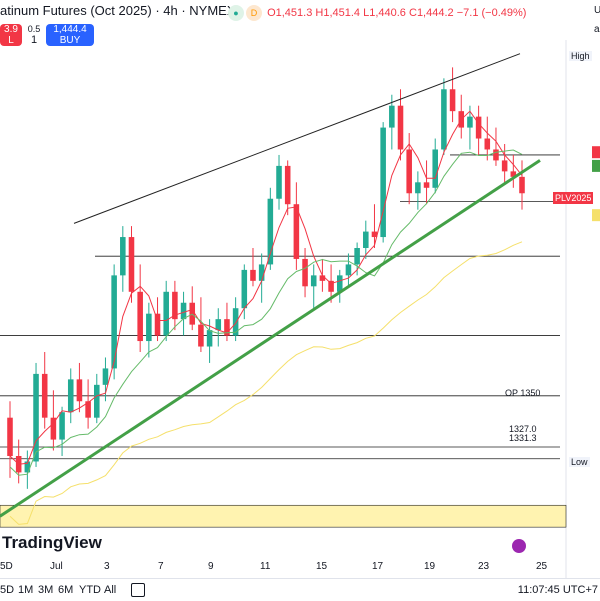 The width and height of the screenshot is (600, 601). What do you see at coordinates (583, 289) in the screenshot?
I see `price-axis-panel` at bounding box center [583, 289].